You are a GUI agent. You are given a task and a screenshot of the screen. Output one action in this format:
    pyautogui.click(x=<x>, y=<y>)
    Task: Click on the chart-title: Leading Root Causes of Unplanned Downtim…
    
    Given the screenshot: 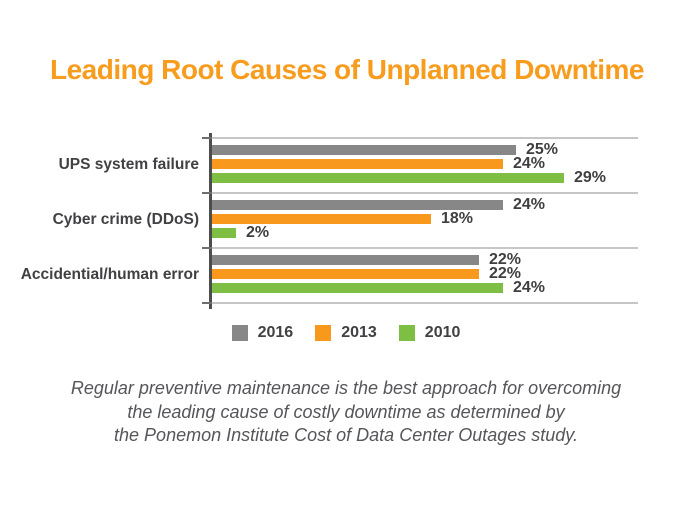 What is the action you would take?
    pyautogui.click(x=347, y=69)
    